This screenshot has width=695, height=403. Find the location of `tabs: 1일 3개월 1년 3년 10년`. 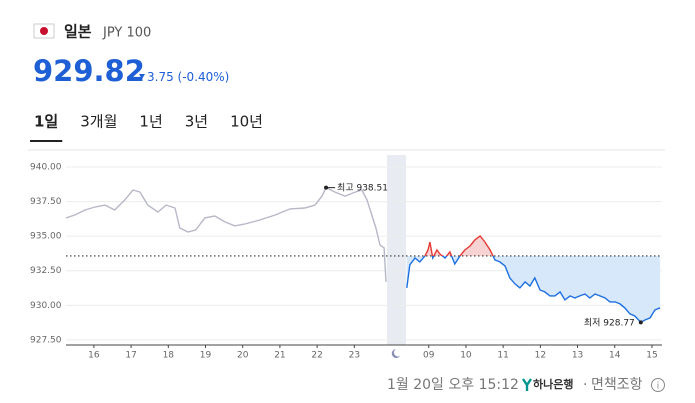

tabs: 1일 3개월 1년 3년 10년 is located at coordinates (146, 127).